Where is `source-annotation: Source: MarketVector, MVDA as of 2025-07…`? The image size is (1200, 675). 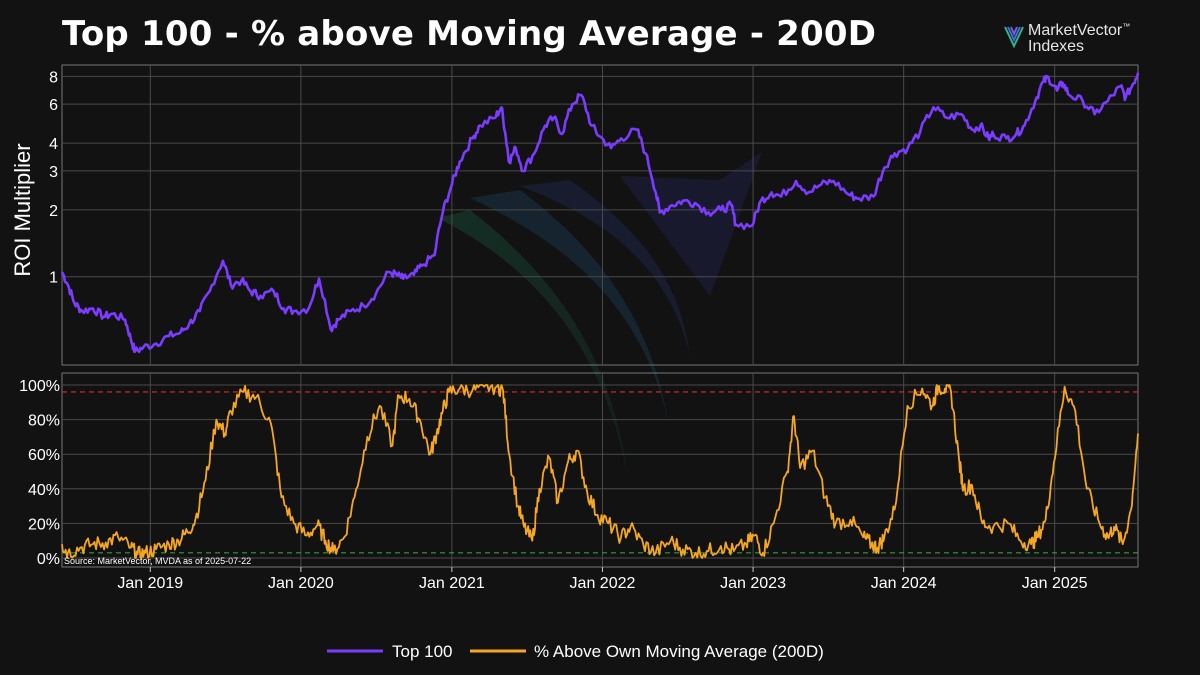 source-annotation: Source: MarketVector, MVDA as of 2025-07… is located at coordinates (157, 561).